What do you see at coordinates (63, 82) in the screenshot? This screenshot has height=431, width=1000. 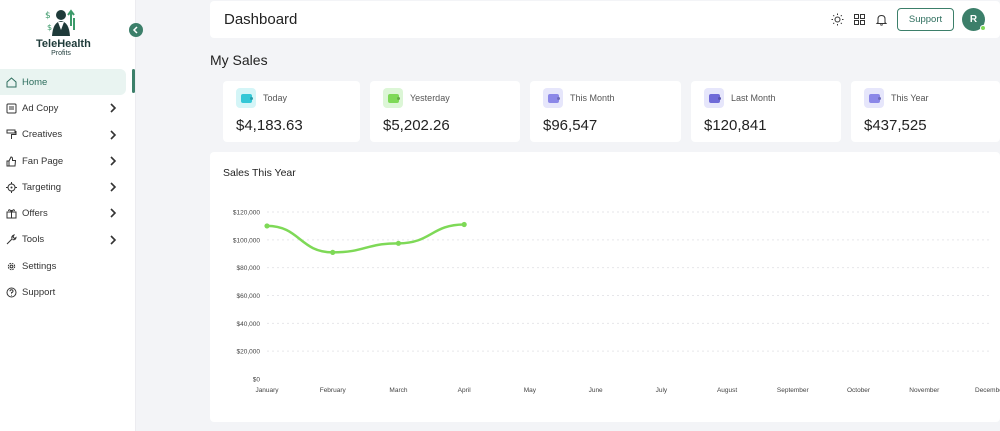 I see `sidebar-item-home: Home` at bounding box center [63, 82].